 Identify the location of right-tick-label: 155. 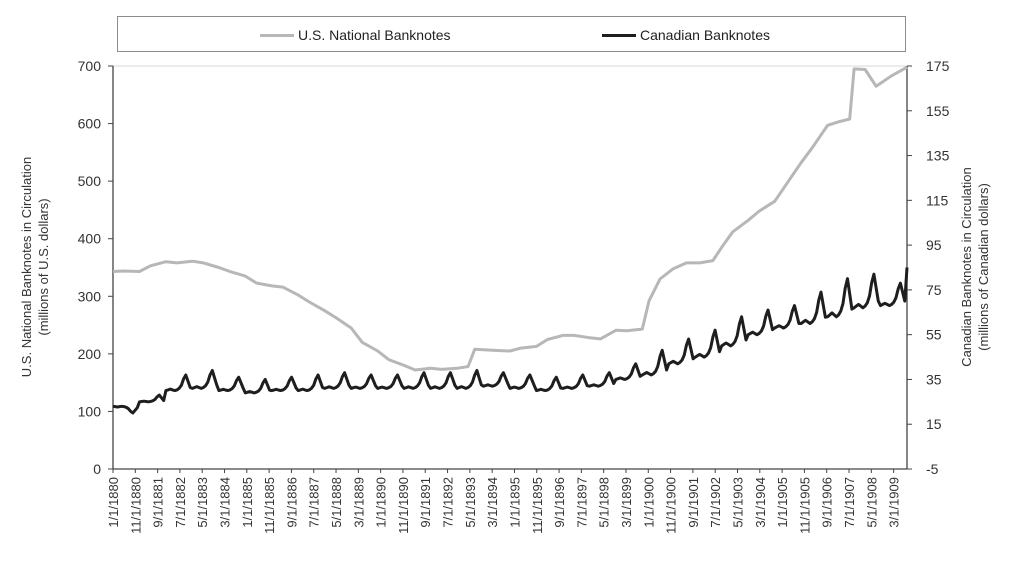
(938, 111).